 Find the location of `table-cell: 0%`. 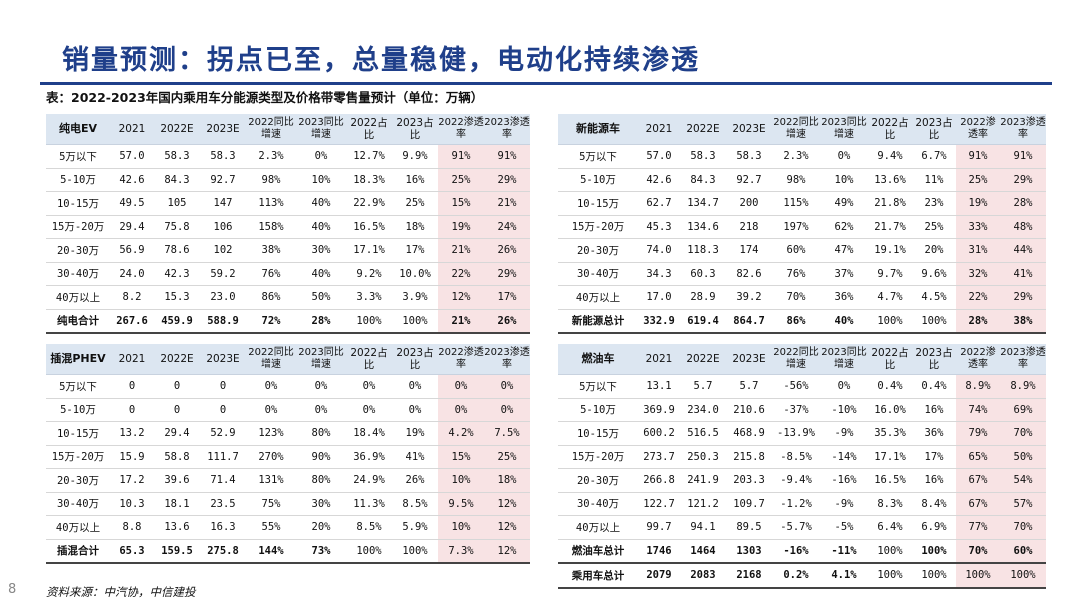

table-cell: 0% is located at coordinates (271, 410).